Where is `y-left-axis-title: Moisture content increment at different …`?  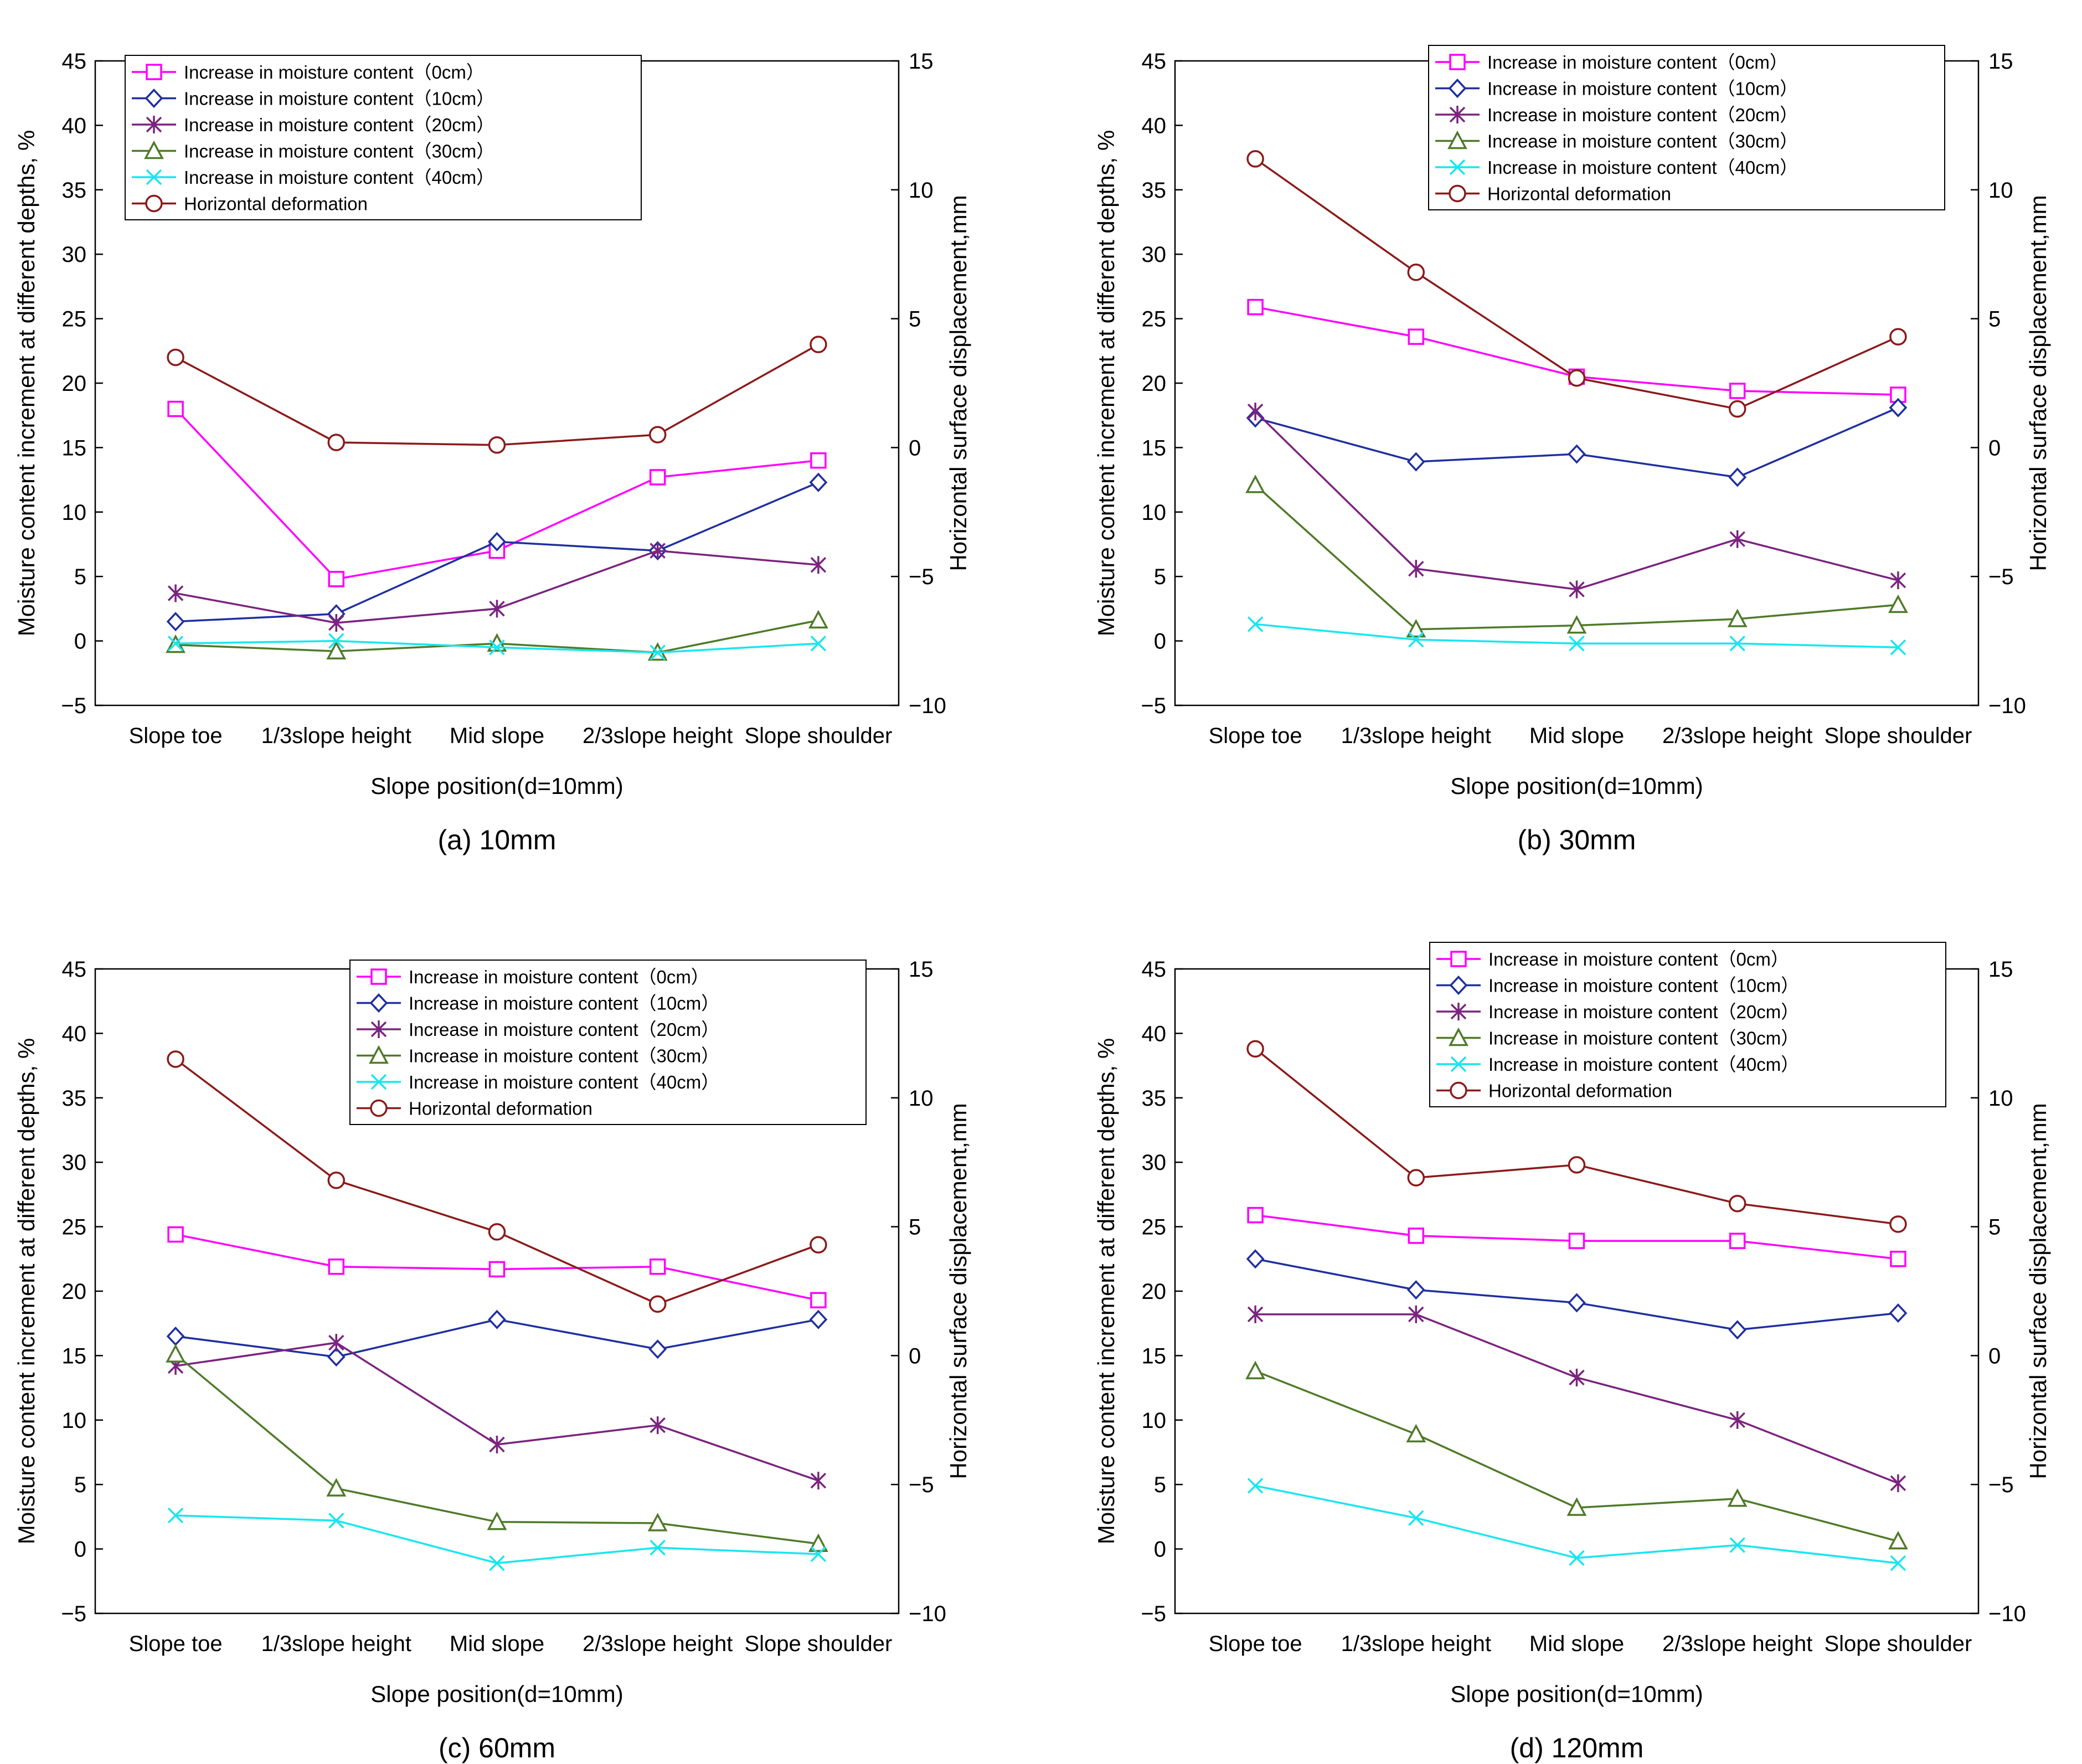
y-left-axis-title: Moisture content increment at different … is located at coordinates (1106, 1291).